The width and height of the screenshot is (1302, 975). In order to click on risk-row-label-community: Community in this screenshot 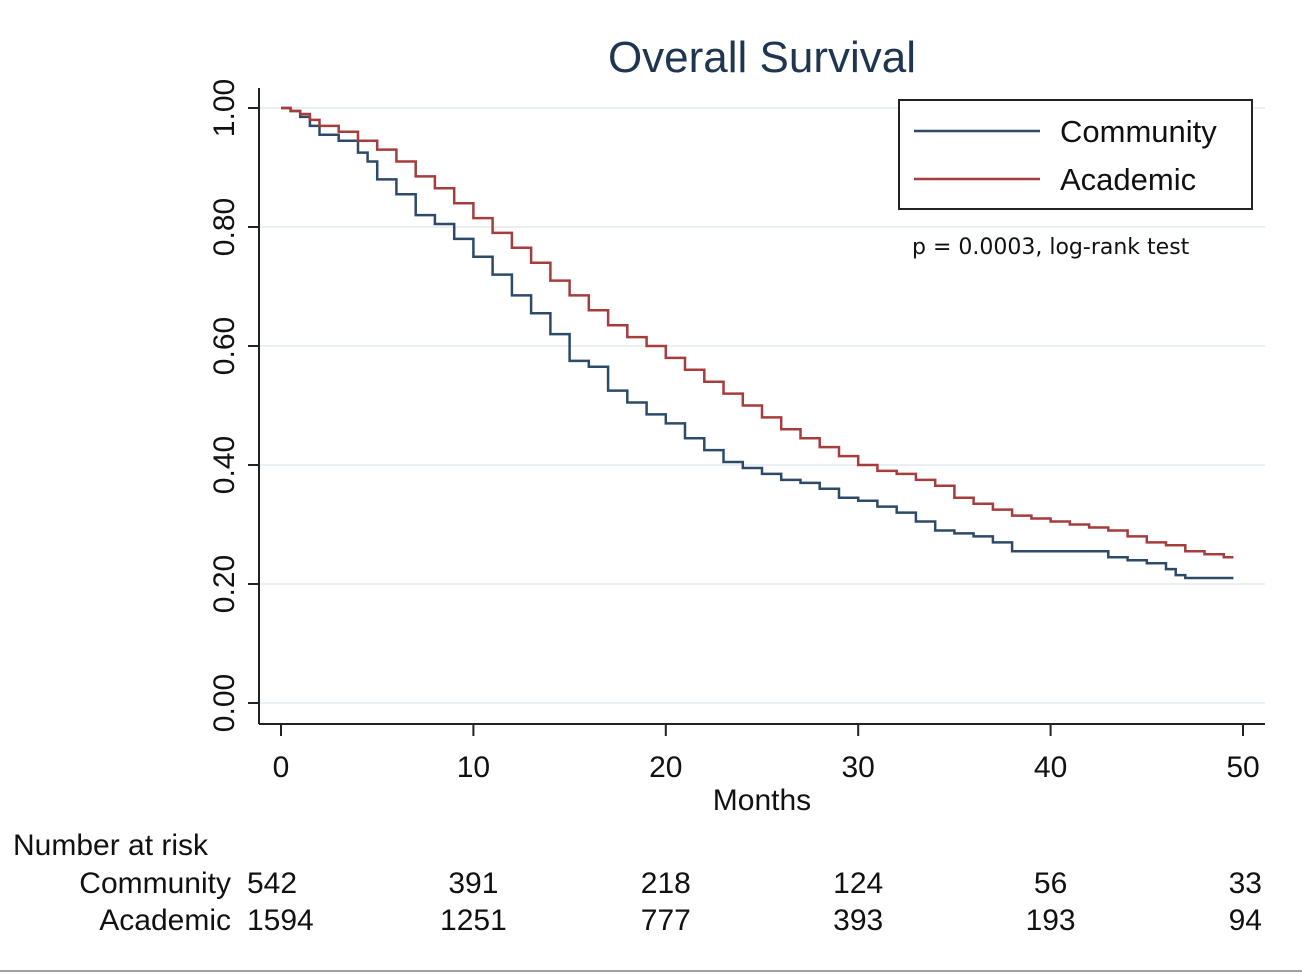, I will do `click(155, 883)`.